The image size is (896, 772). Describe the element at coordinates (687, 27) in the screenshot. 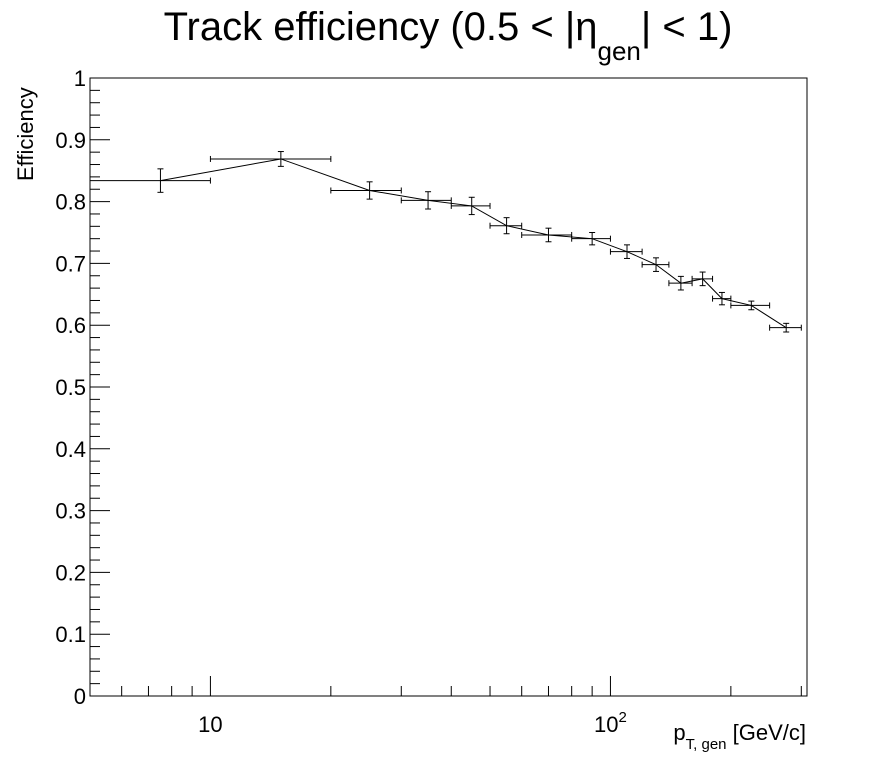

I see `chart-title-tail: | < 1)` at that location.